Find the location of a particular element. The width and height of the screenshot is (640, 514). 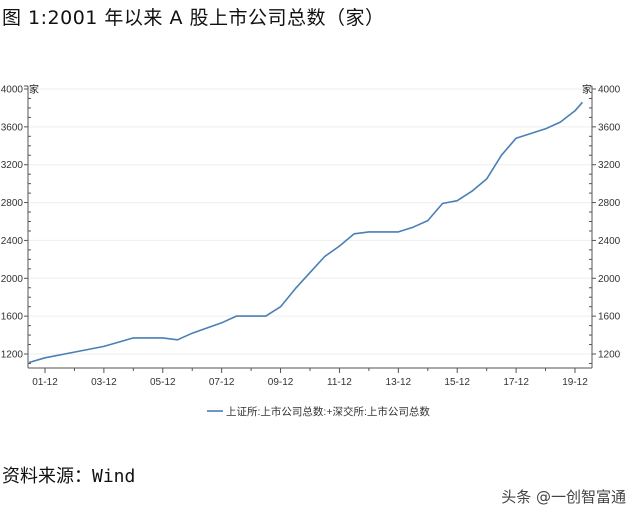

source-label: 资料来源： is located at coordinates (47, 476).